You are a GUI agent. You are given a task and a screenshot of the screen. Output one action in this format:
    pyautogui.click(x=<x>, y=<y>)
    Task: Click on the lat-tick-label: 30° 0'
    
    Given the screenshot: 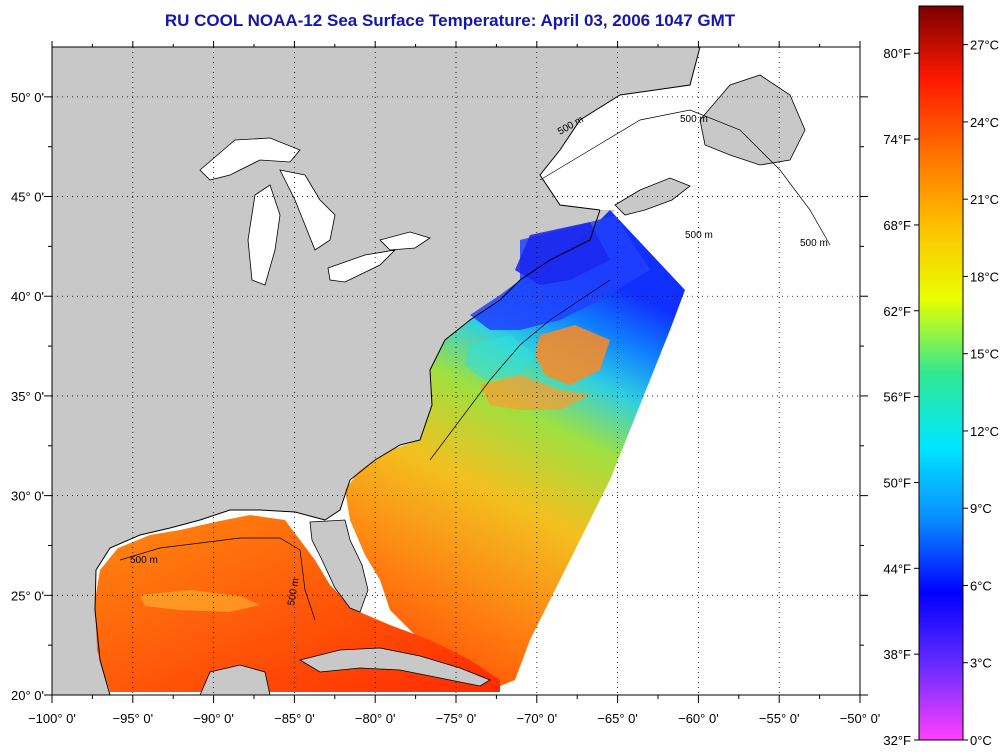 What is the action you would take?
    pyautogui.click(x=27, y=496)
    